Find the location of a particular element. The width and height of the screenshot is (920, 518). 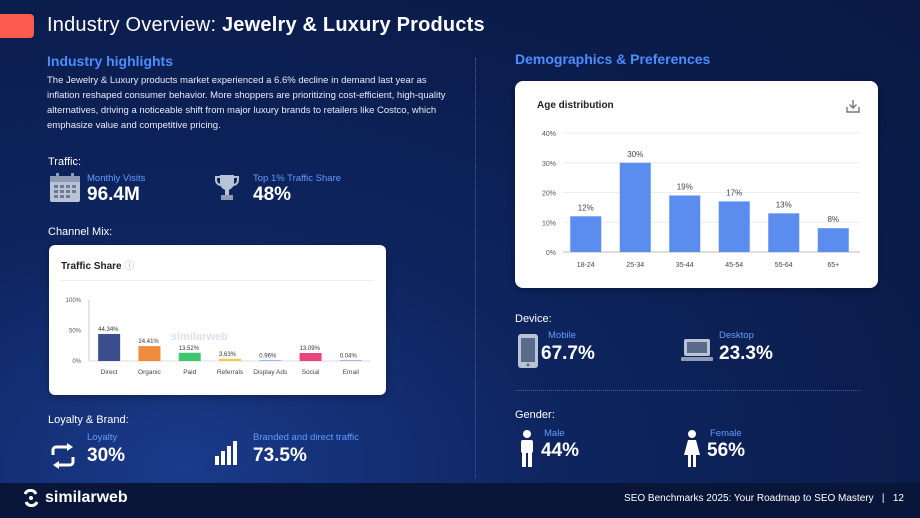

bar-value-label: 19% is located at coordinates (685, 186).